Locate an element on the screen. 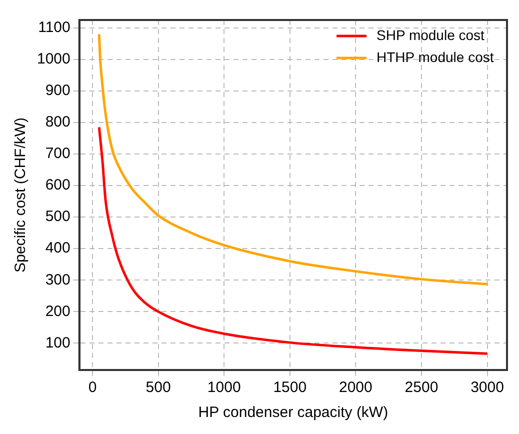  y-tick-label: 900 is located at coordinates (57, 91).